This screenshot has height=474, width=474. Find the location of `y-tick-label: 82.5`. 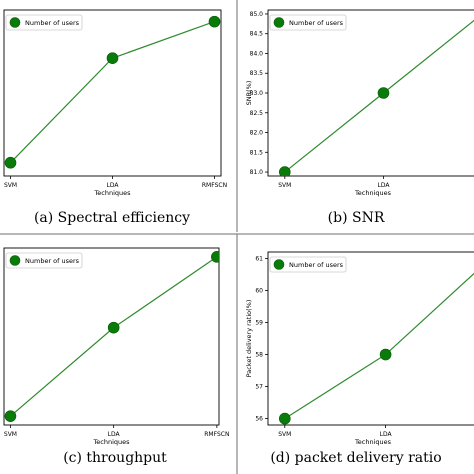

y-tick-label: 82.5 is located at coordinates (257, 113).